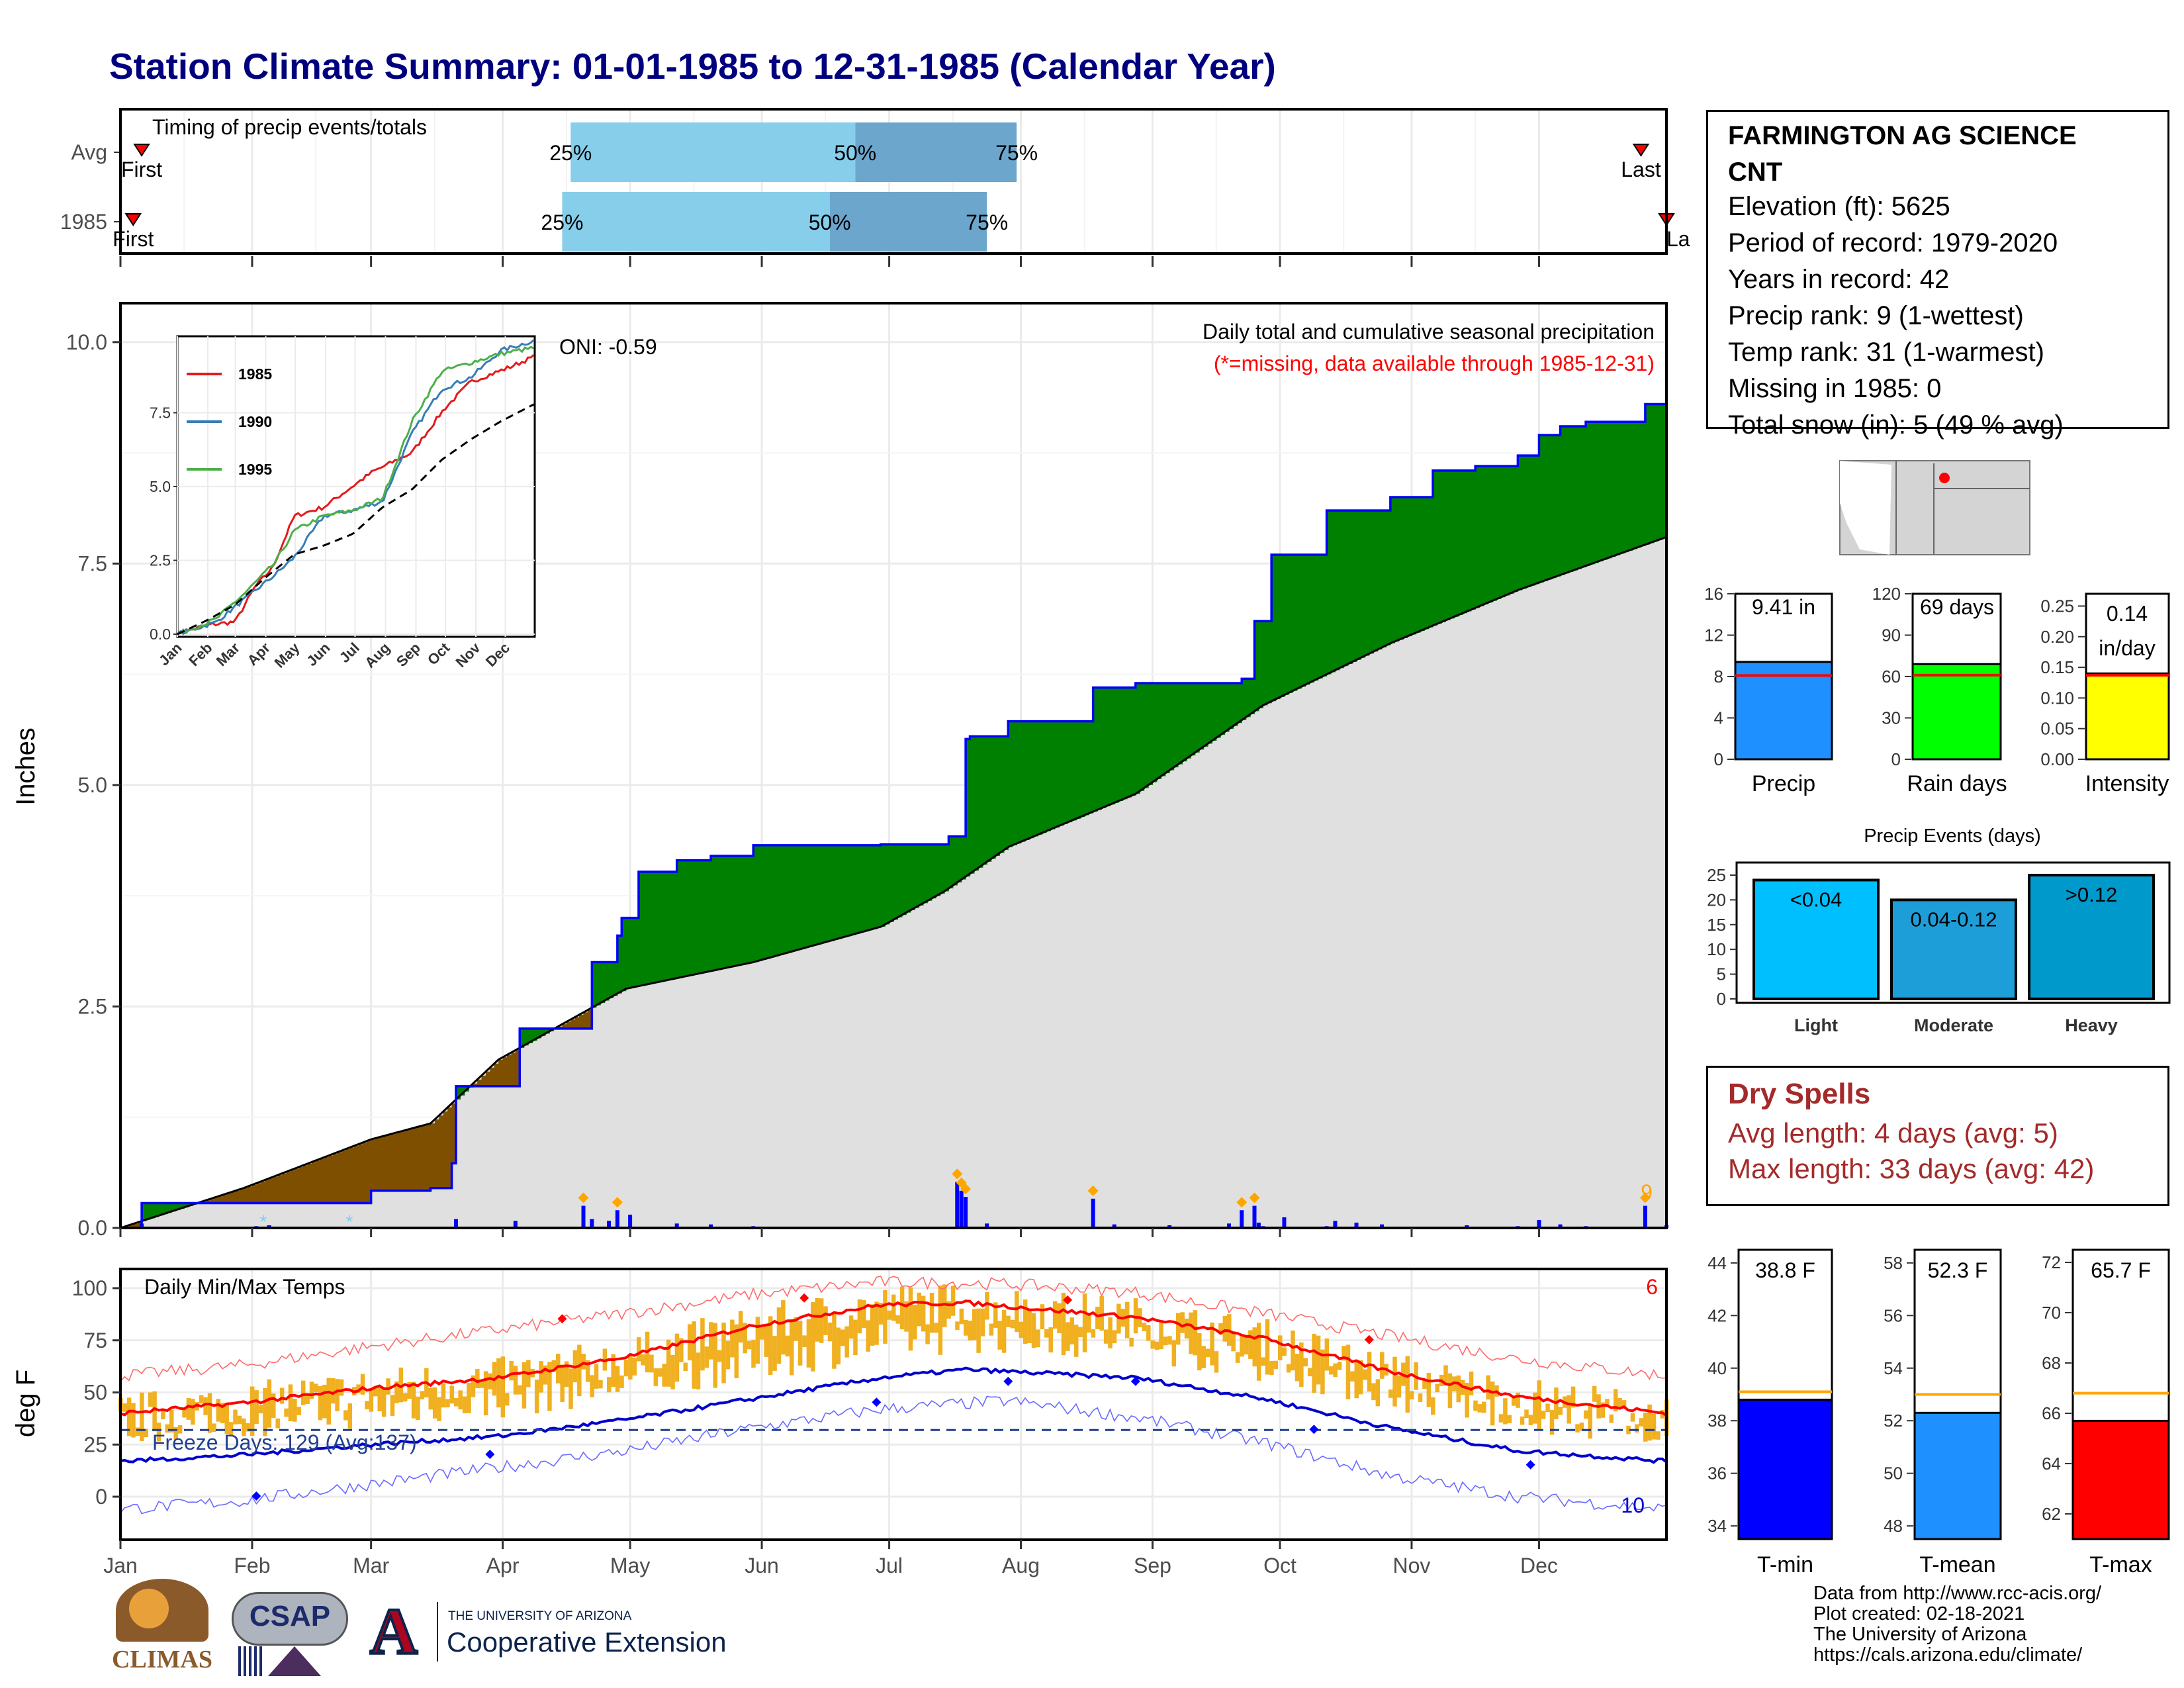  Describe the element at coordinates (570, 153) in the screenshot. I see `timing-pct-label: 25%` at that location.